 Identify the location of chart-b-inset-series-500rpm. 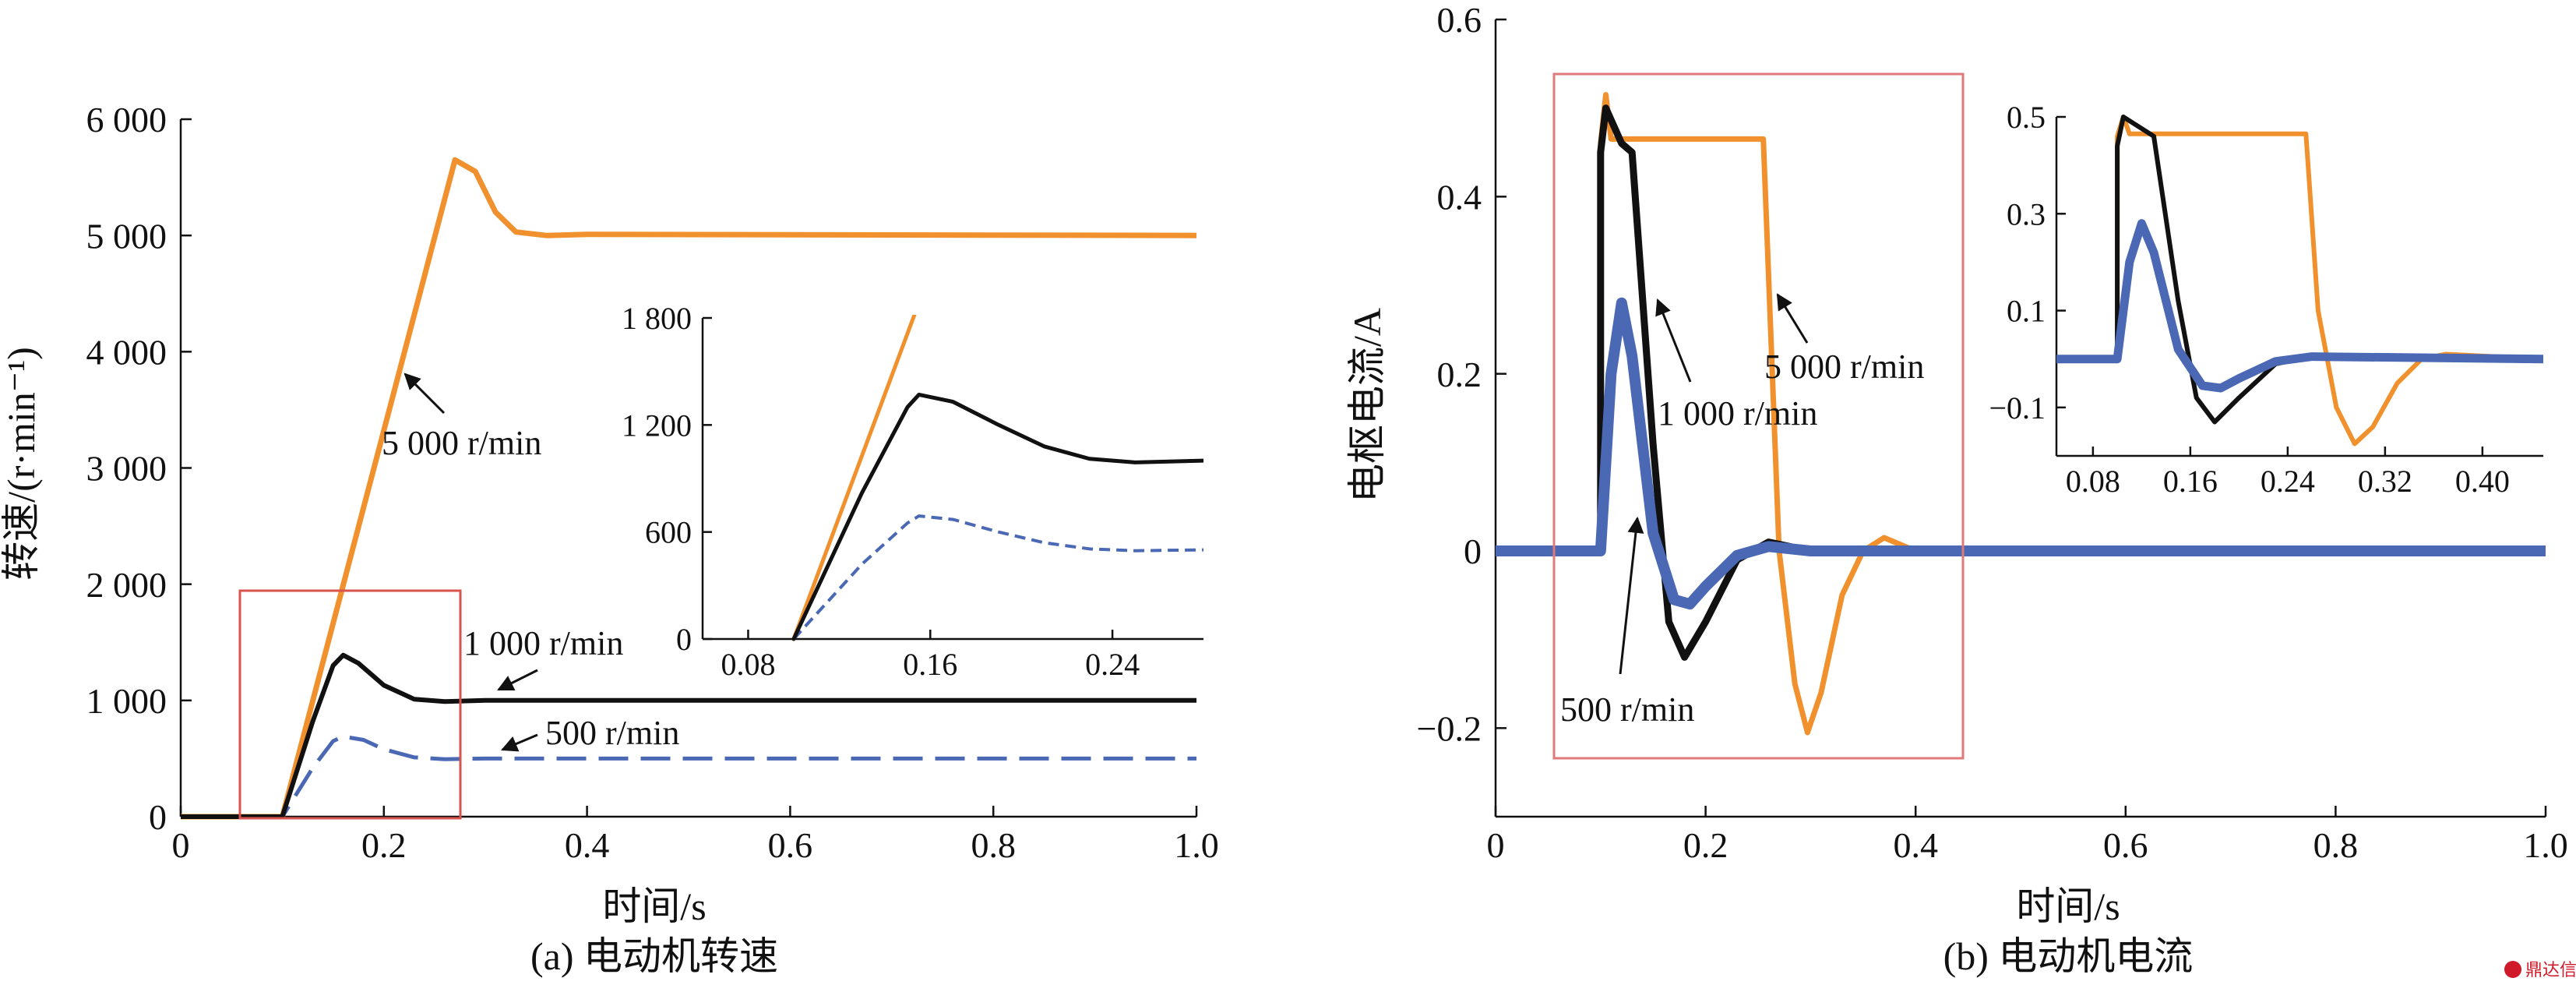
(2299, 306).